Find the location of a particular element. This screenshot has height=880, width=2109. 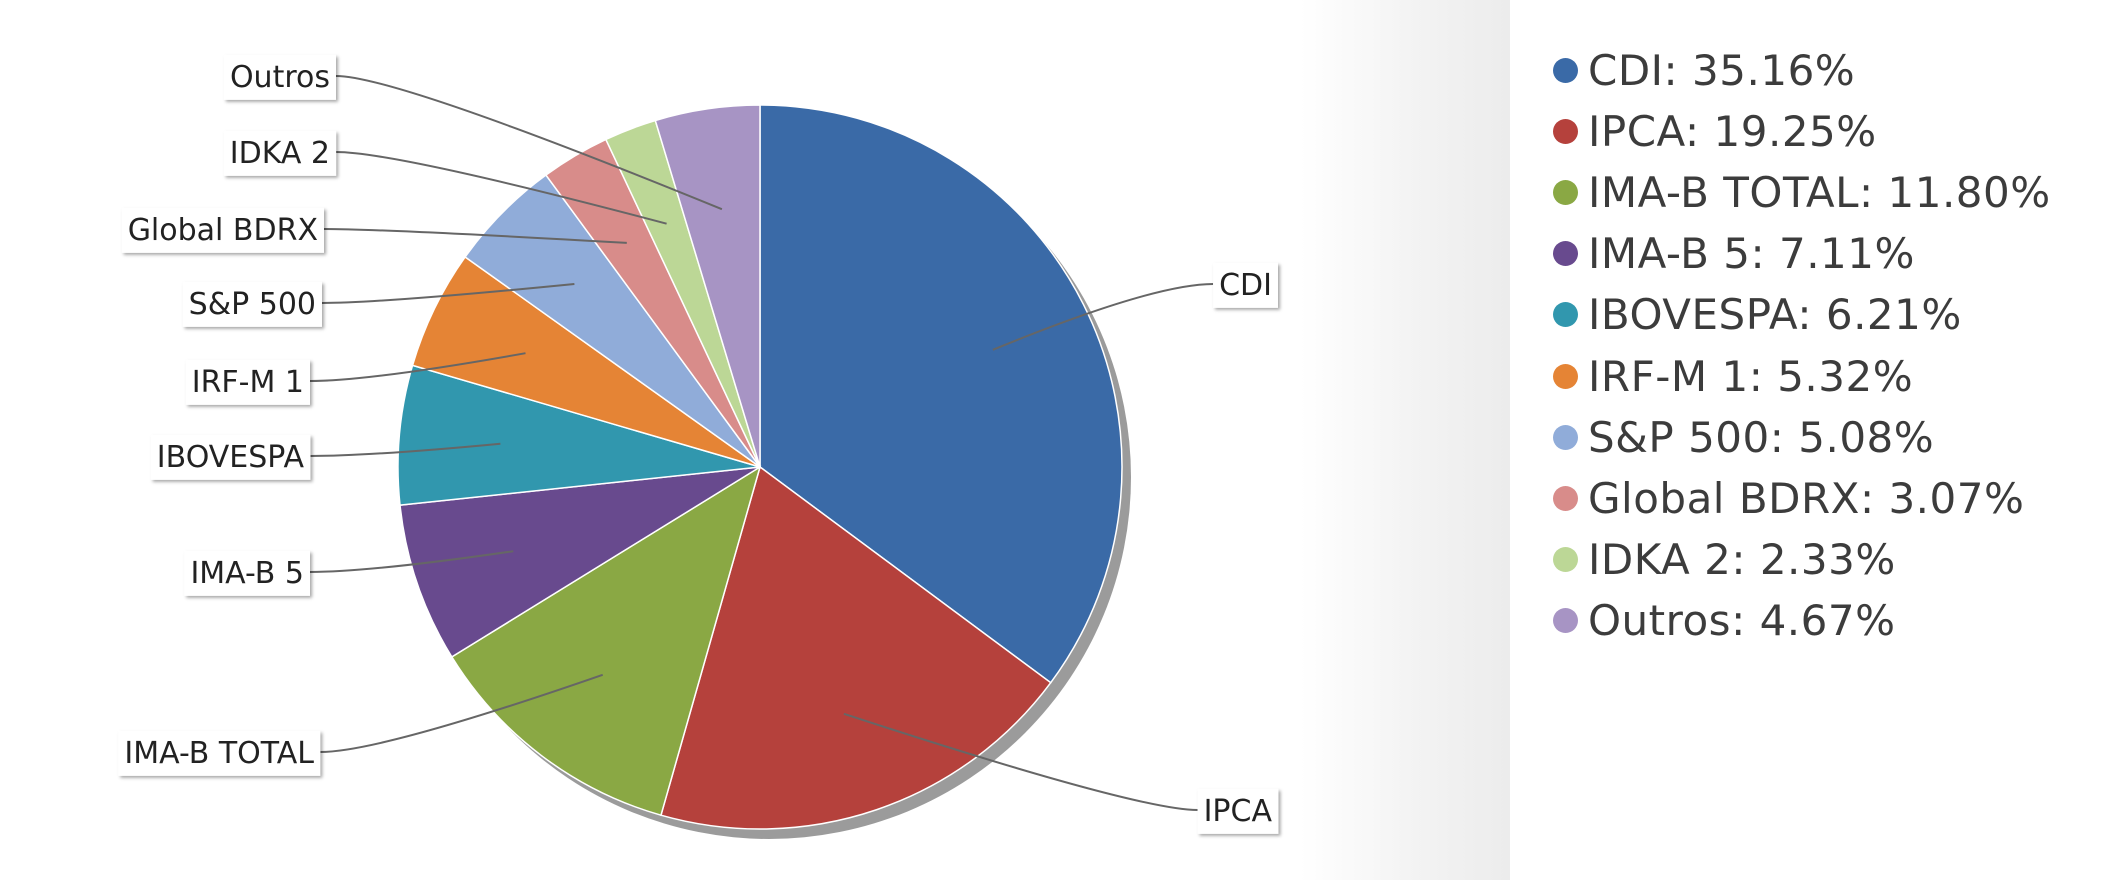

data-label-ipca: IPCA is located at coordinates (1238, 811).